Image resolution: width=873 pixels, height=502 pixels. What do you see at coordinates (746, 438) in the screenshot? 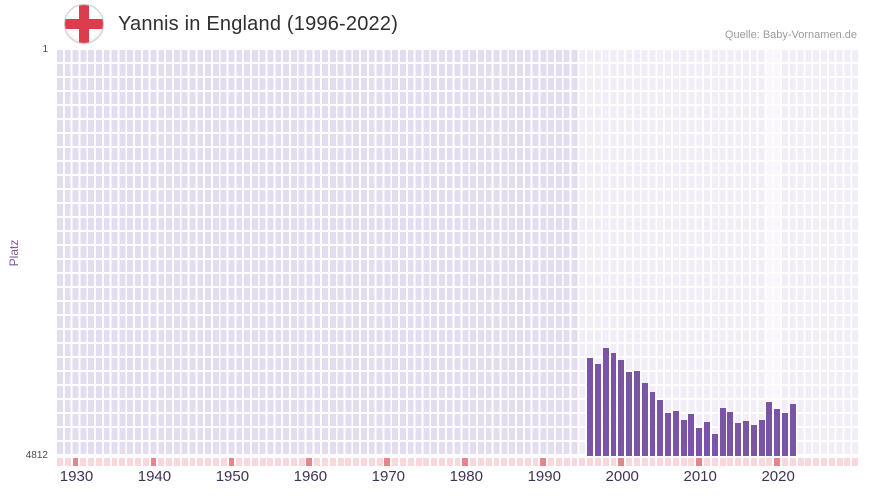
I see `bar-2016` at bounding box center [746, 438].